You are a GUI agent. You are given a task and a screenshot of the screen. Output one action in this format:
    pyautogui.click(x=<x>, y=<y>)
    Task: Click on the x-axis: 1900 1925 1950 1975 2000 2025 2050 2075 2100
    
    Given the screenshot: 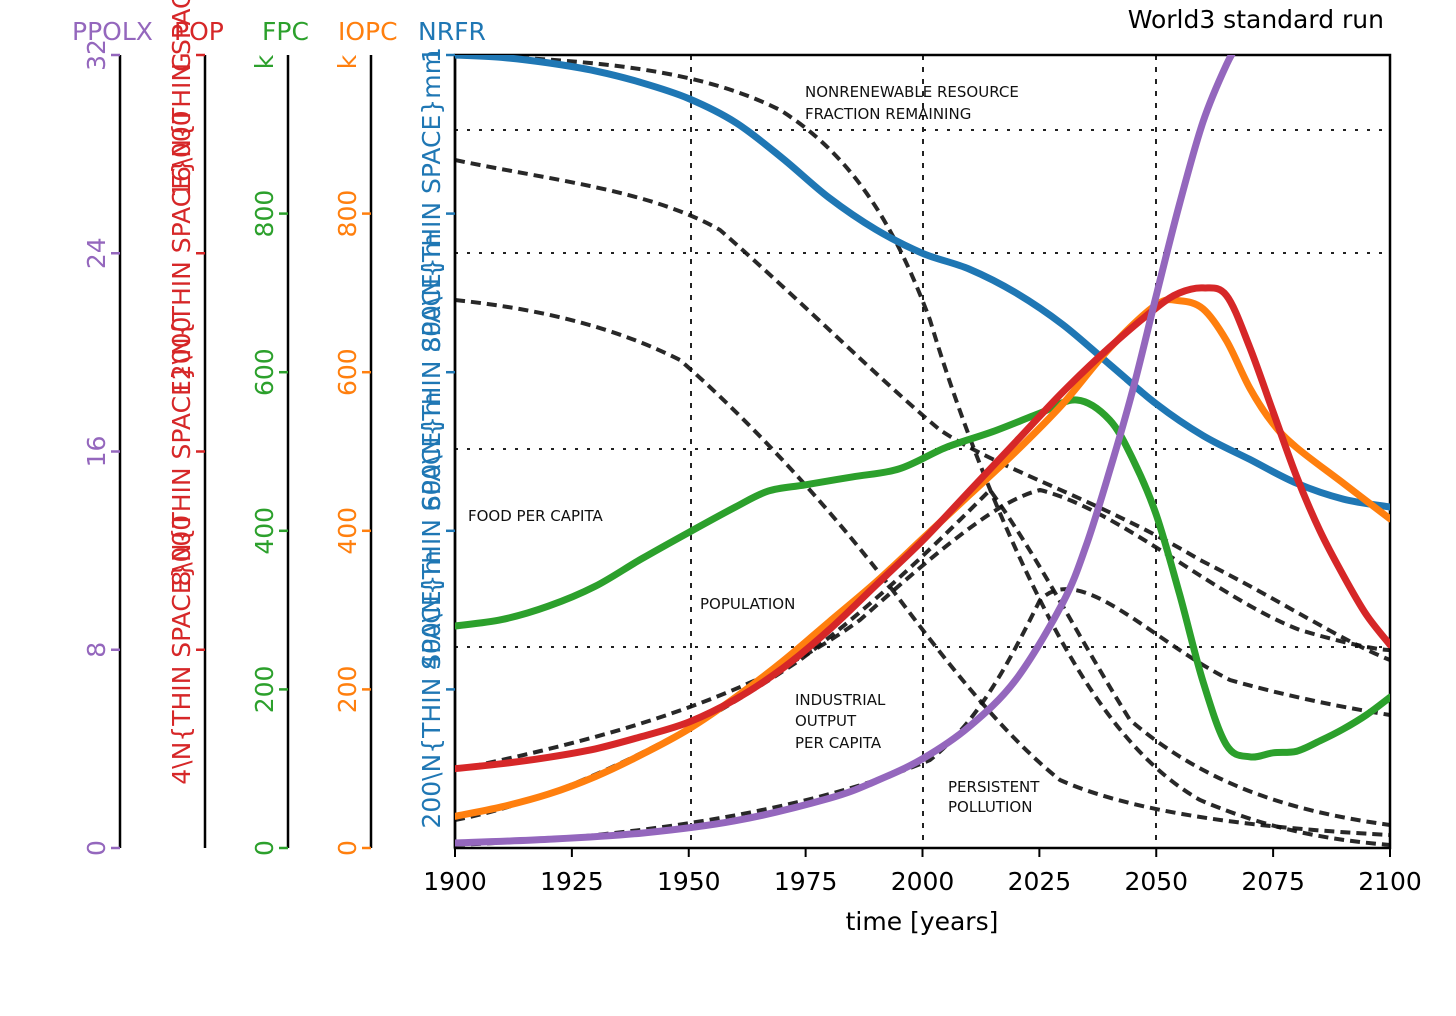 What is the action you would take?
    pyautogui.click(x=922, y=872)
    